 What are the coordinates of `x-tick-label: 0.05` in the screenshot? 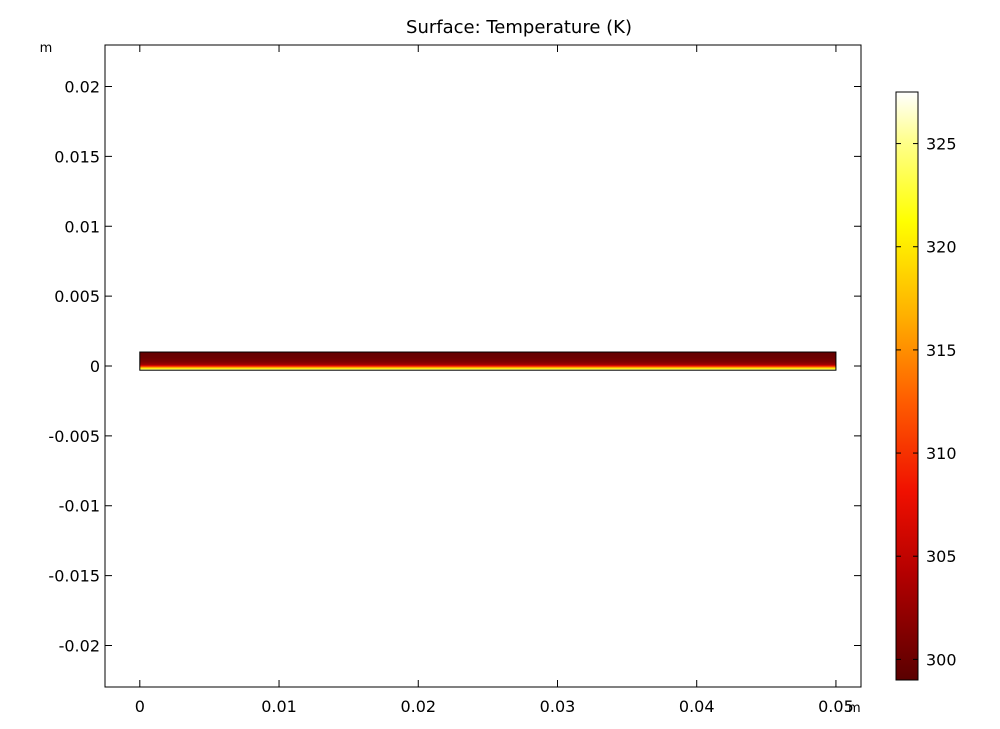 It's located at (836, 706).